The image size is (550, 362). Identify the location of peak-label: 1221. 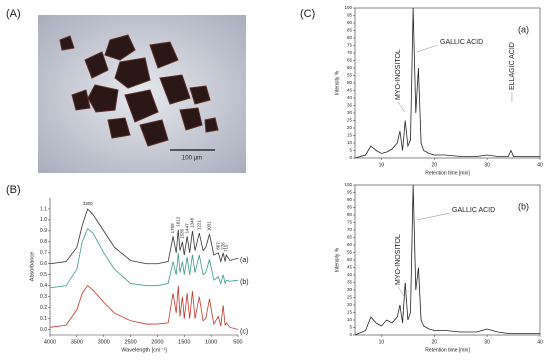
(198, 225).